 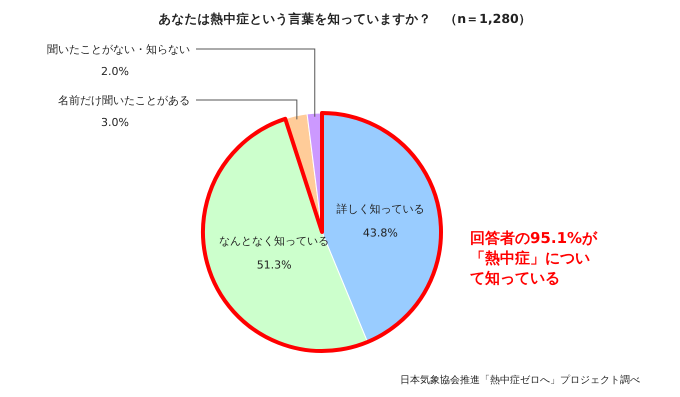 What do you see at coordinates (345, 18) in the screenshot?
I see `chart-title: あなたは熱中症という言葉を知っていますか？ （n＝1,280）` at bounding box center [345, 18].